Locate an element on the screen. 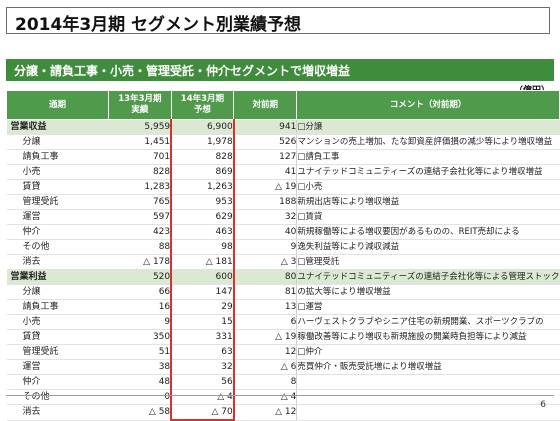 The width and height of the screenshot is (560, 421). yoy-value: 32 is located at coordinates (265, 217).